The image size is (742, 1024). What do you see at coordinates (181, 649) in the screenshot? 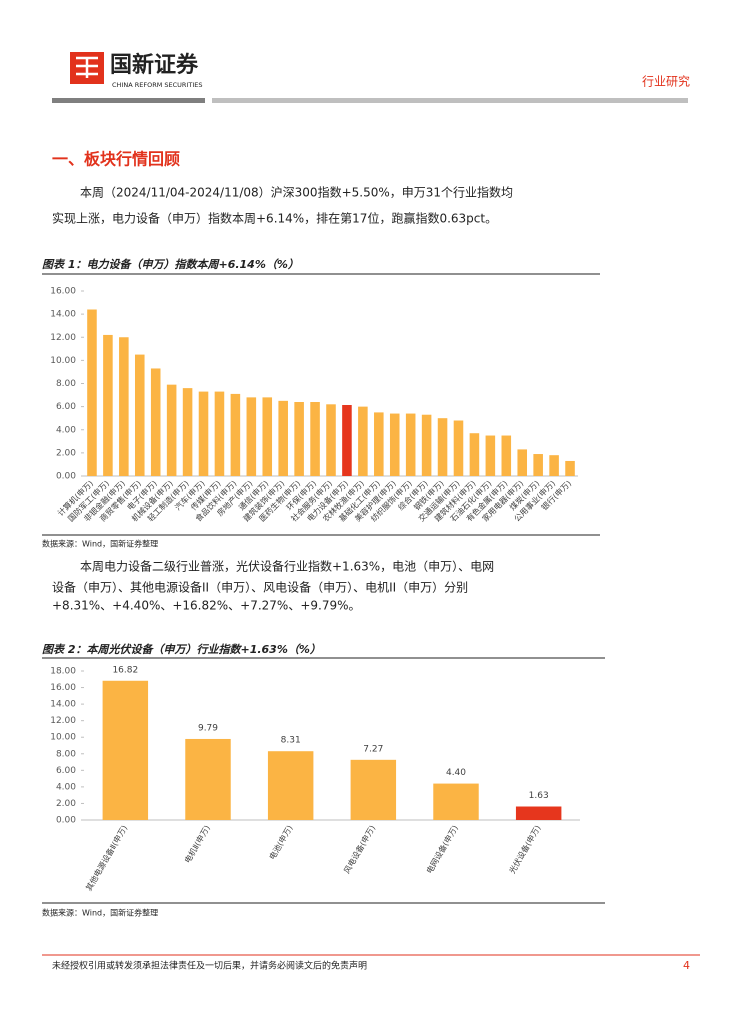
I see `chart-title: 图表 2：本周光伏设备（申万）行业指数+1.63%（%）` at bounding box center [181, 649].